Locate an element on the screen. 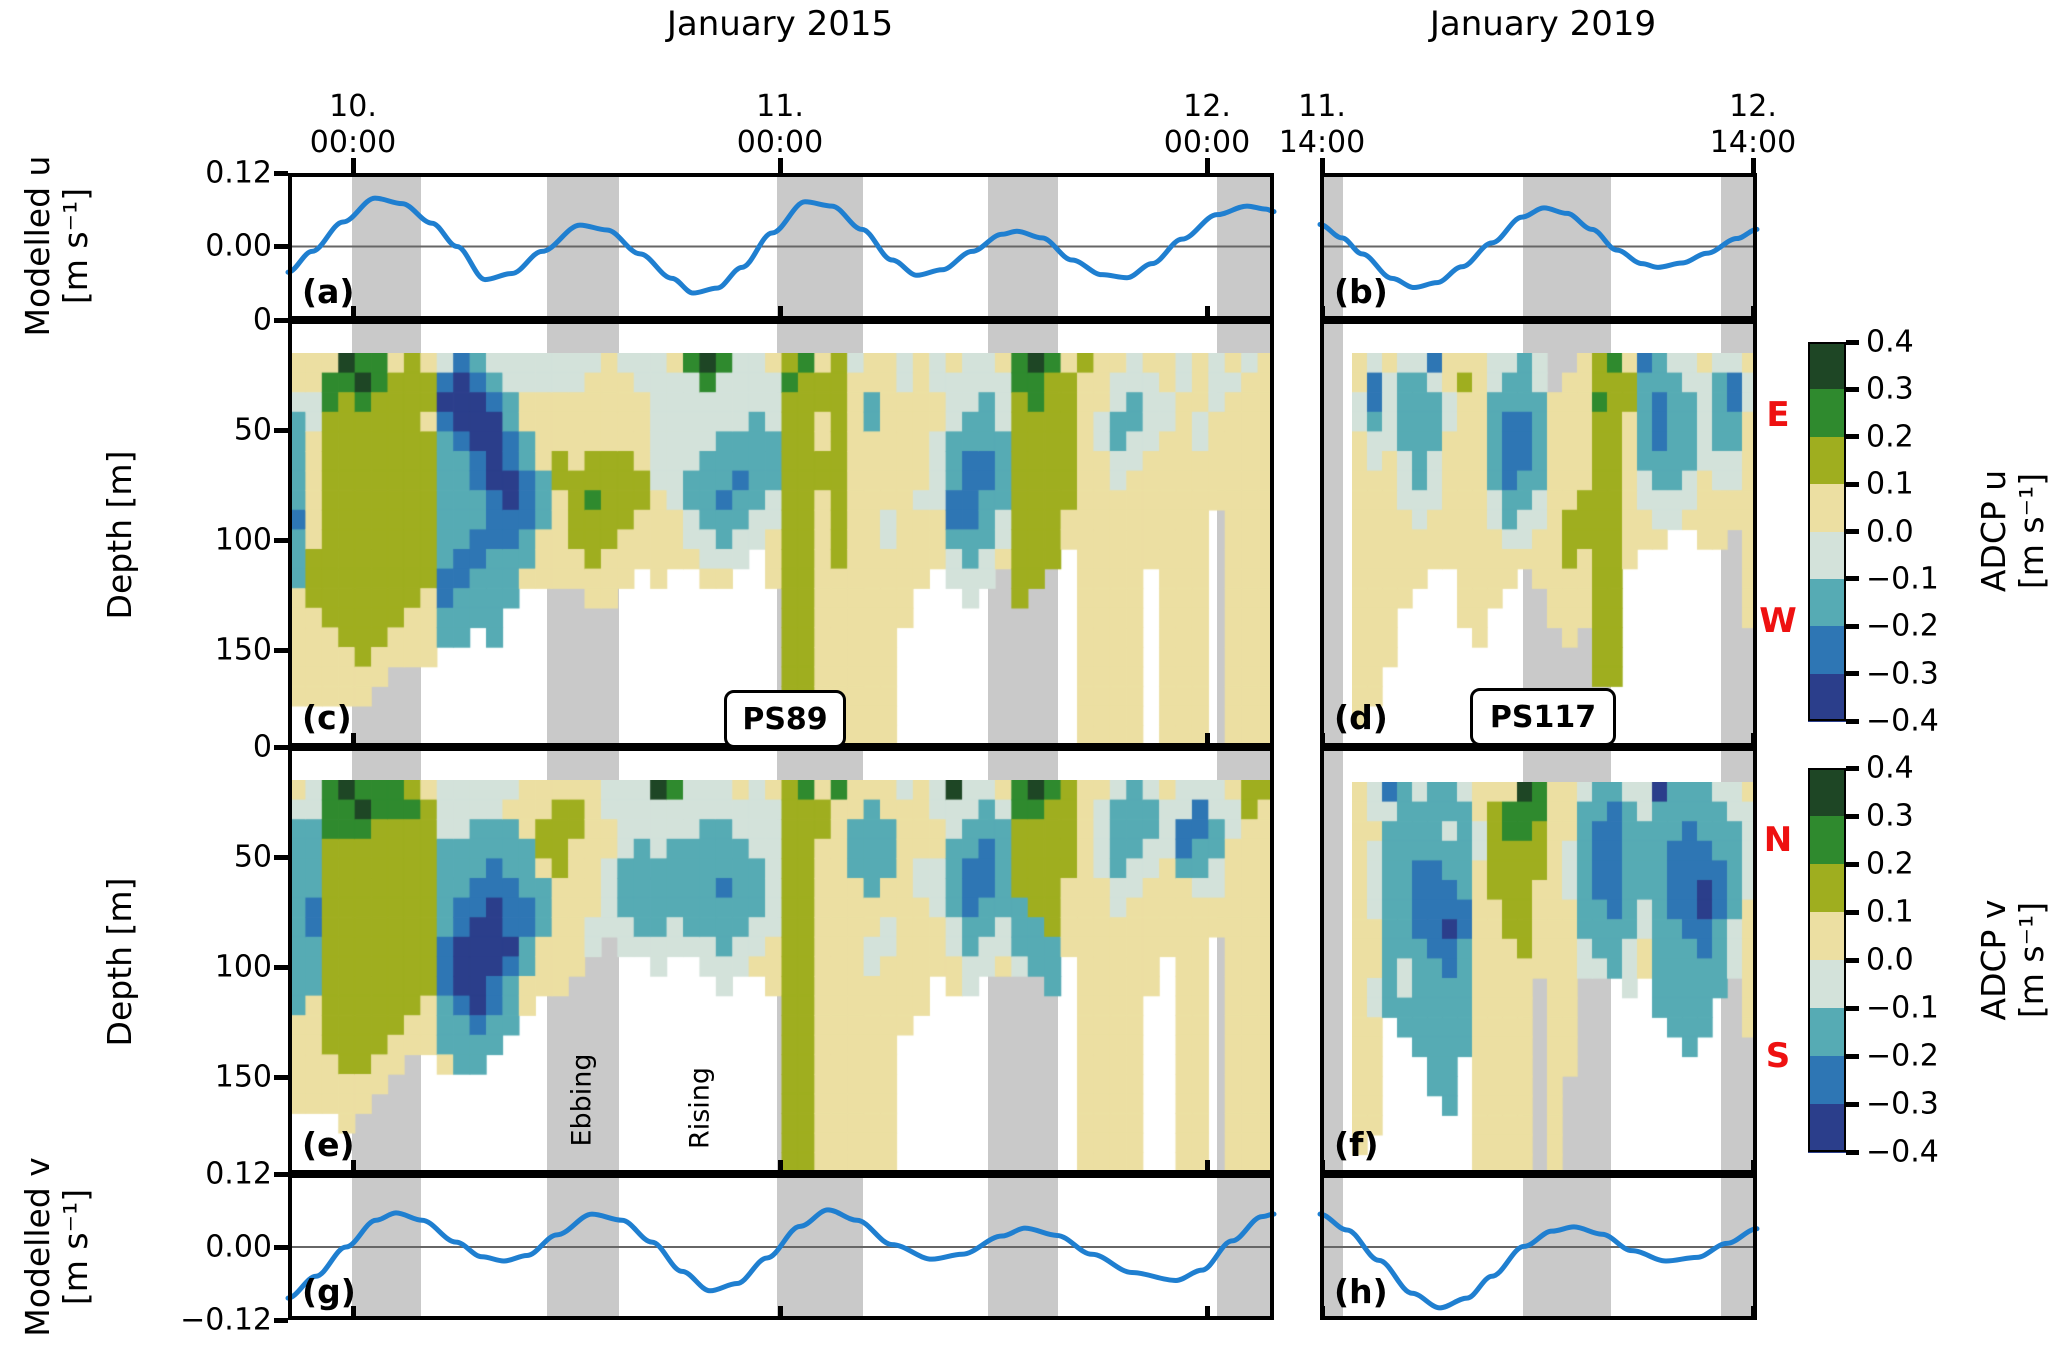 The image size is (2067, 1356). colorbar-v-ticklabel-6: −0.2 is located at coordinates (1902, 1056).